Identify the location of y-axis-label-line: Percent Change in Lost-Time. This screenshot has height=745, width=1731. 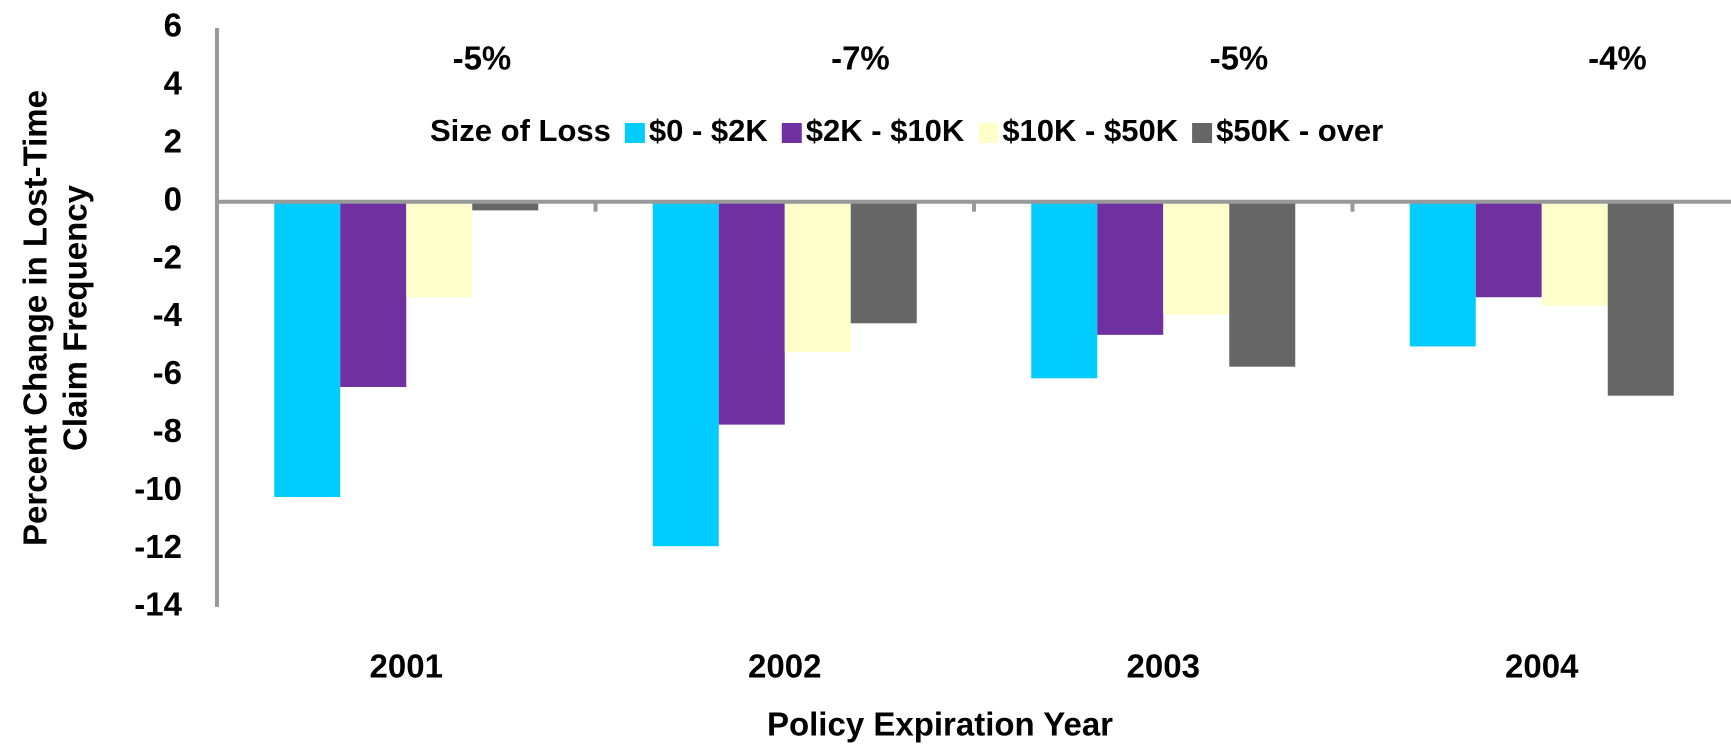
(35, 318).